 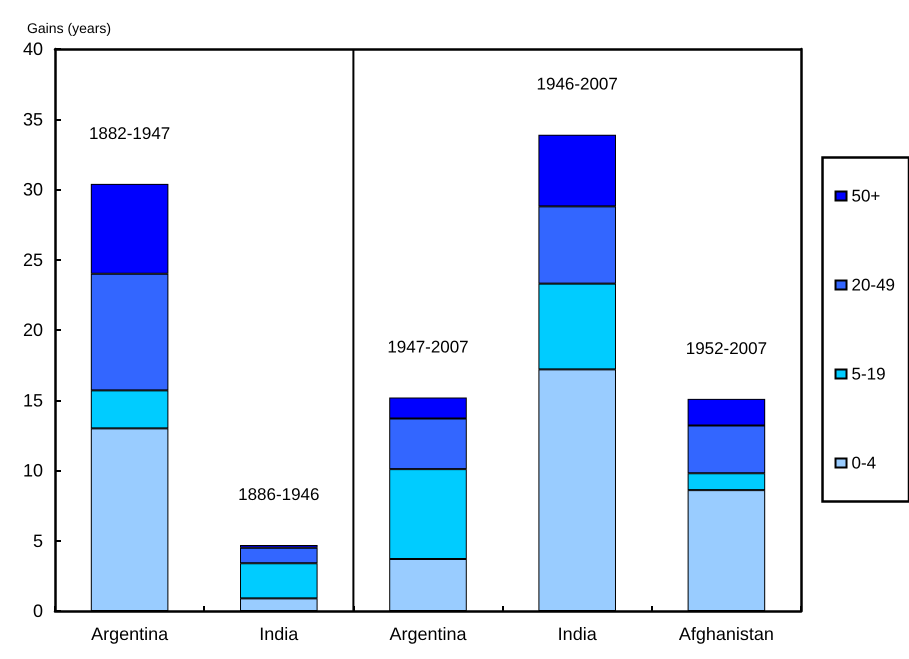 What do you see at coordinates (129, 133) in the screenshot?
I see `annotation: 1882-1947` at bounding box center [129, 133].